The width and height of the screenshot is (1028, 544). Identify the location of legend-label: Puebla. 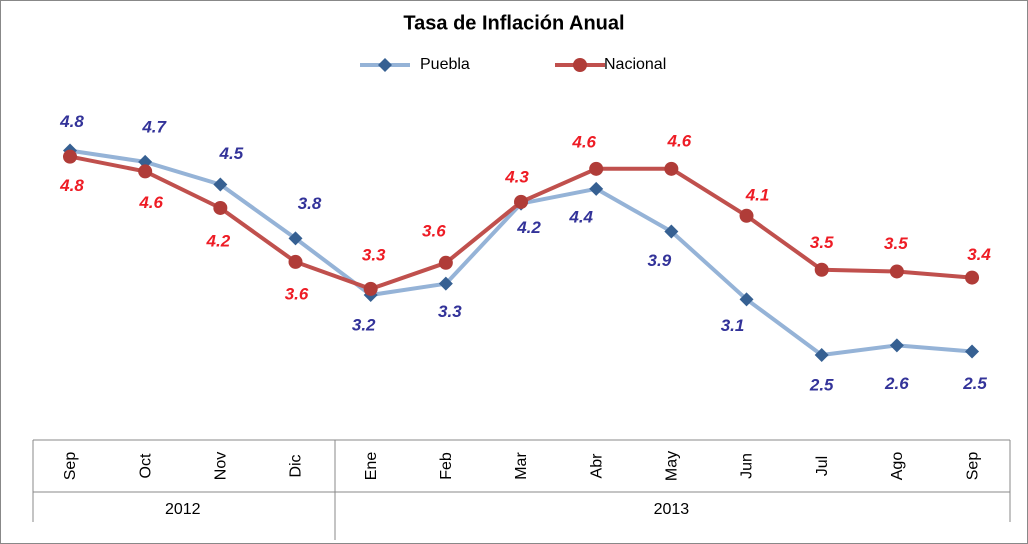
(445, 64).